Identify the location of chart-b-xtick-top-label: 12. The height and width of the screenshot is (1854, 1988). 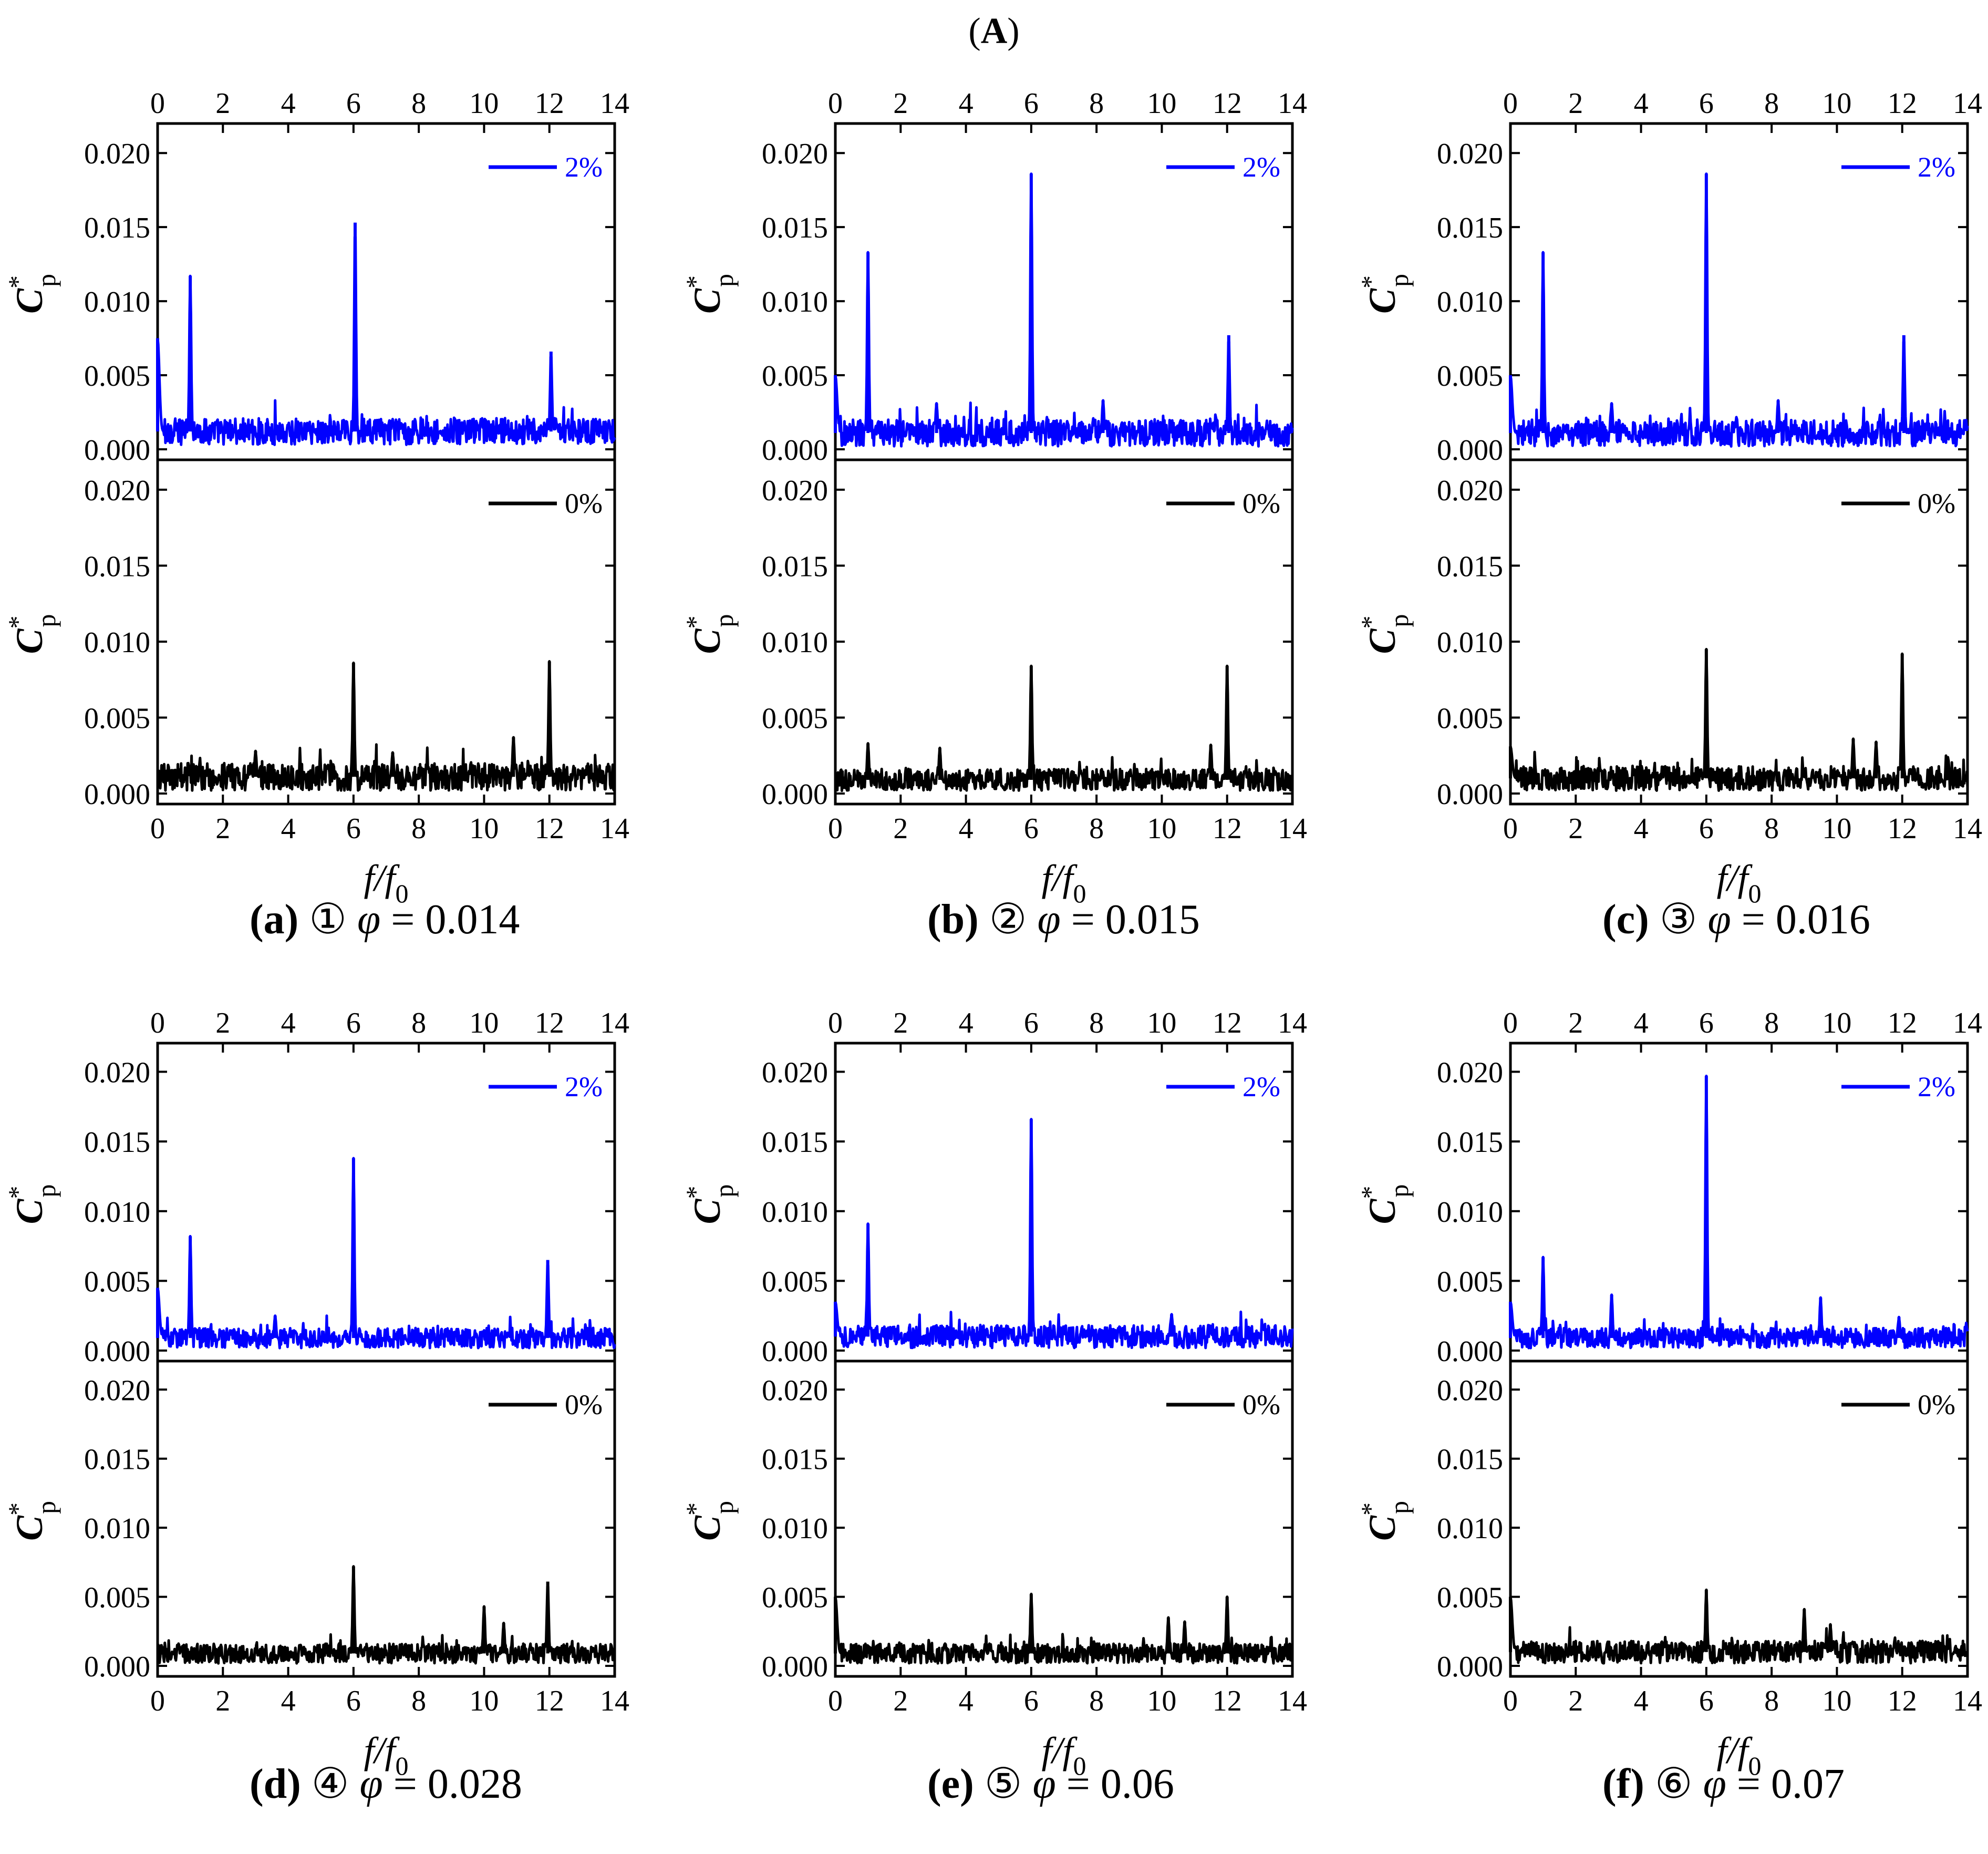
(1227, 103).